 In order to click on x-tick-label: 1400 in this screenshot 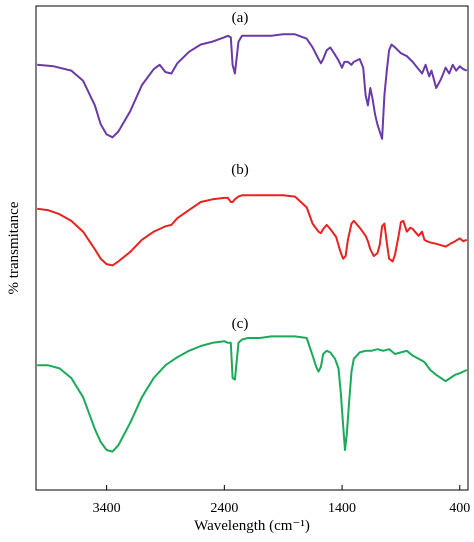, I will do `click(342, 508)`.